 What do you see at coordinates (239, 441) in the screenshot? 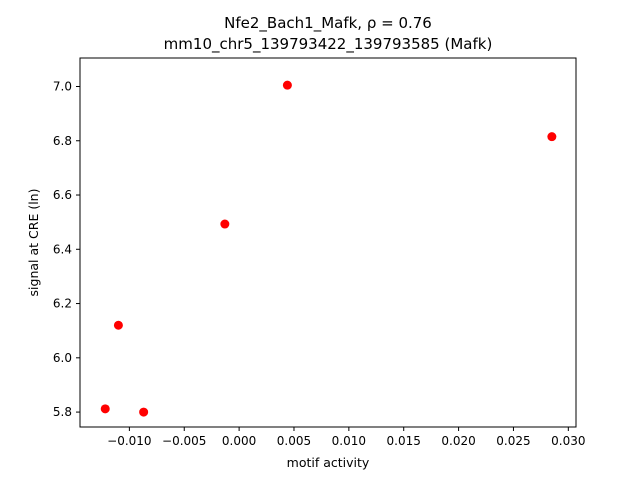
I see `x-tick-label: 0.000` at bounding box center [239, 441].